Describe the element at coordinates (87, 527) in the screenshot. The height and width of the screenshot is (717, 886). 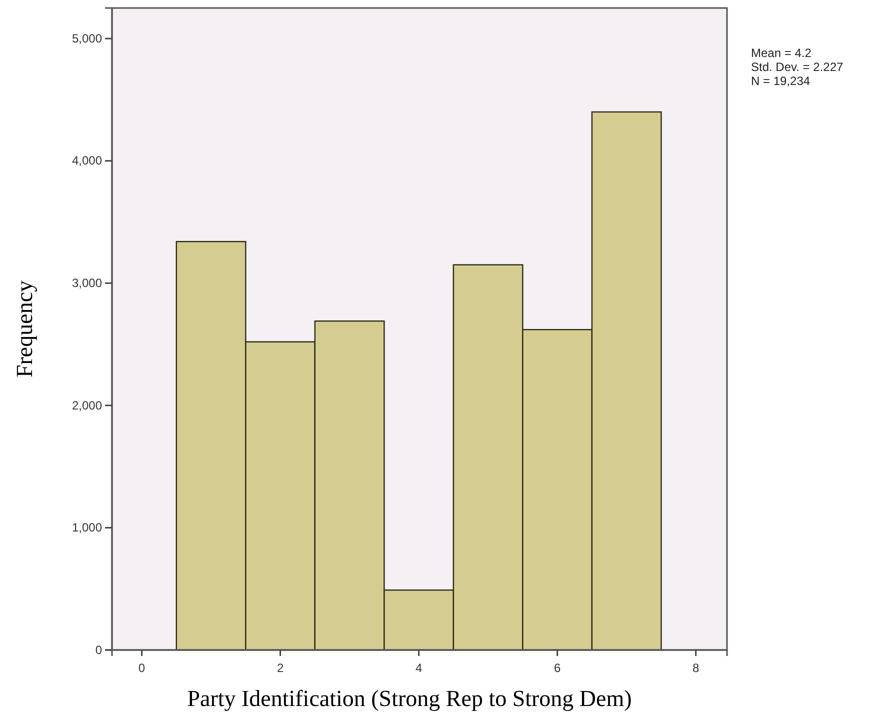
I see `y-tick-label: 1,000` at that location.